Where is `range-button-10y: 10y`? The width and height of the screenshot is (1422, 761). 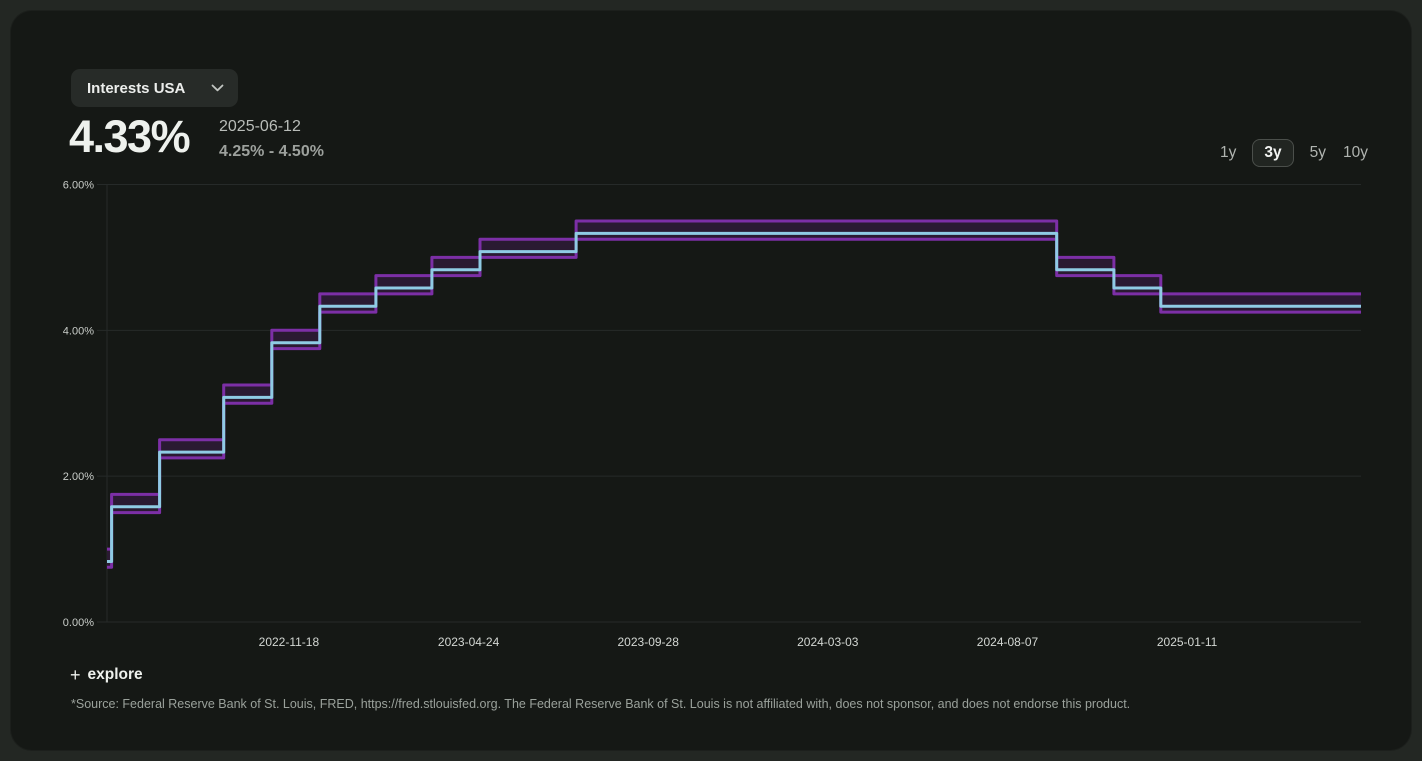 range-button-10y: 10y is located at coordinates (1355, 153).